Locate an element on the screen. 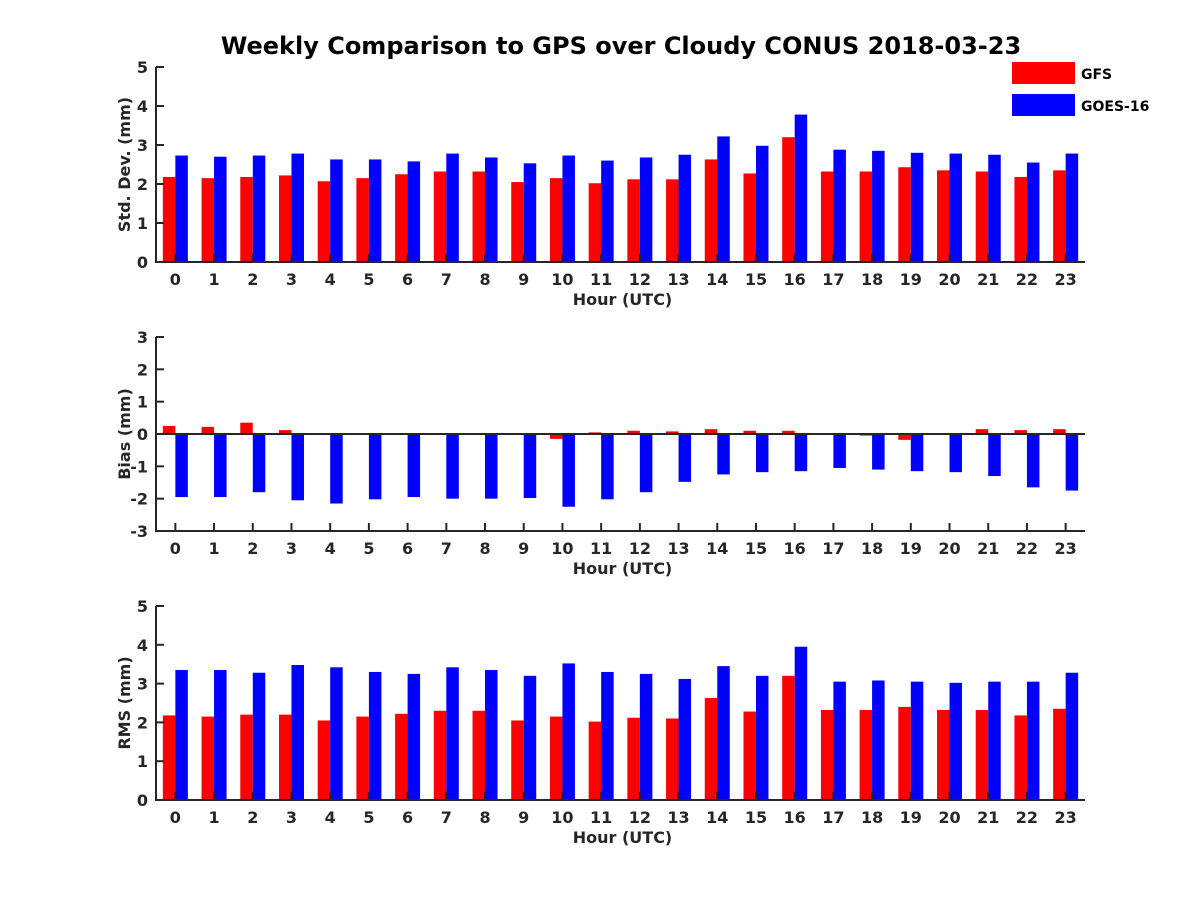  x-tick-label-bias: 1 is located at coordinates (213, 548).